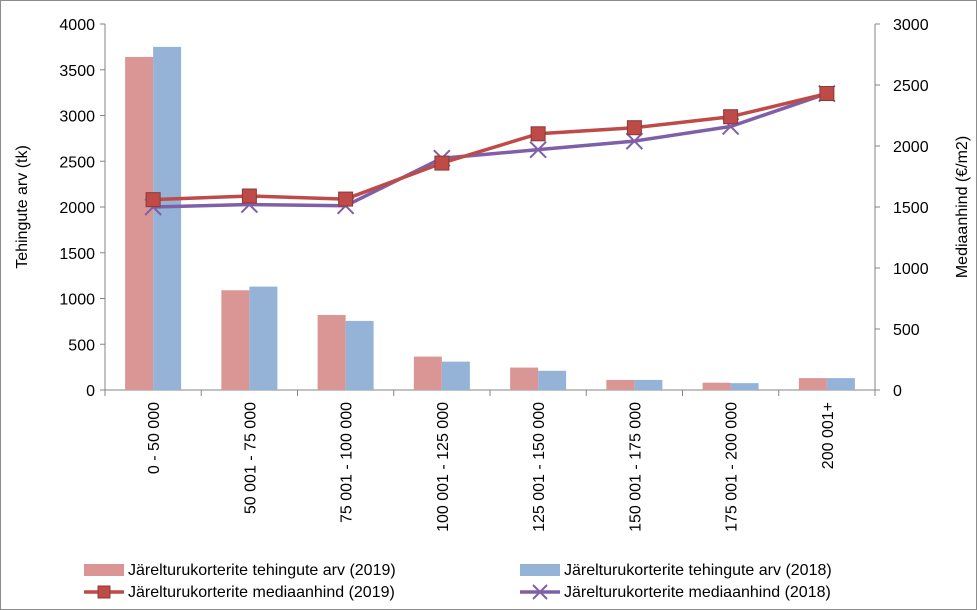 Image resolution: width=977 pixels, height=610 pixels. What do you see at coordinates (347, 462) in the screenshot?
I see `x-tick-label: 75 001 - 100 000` at bounding box center [347, 462].